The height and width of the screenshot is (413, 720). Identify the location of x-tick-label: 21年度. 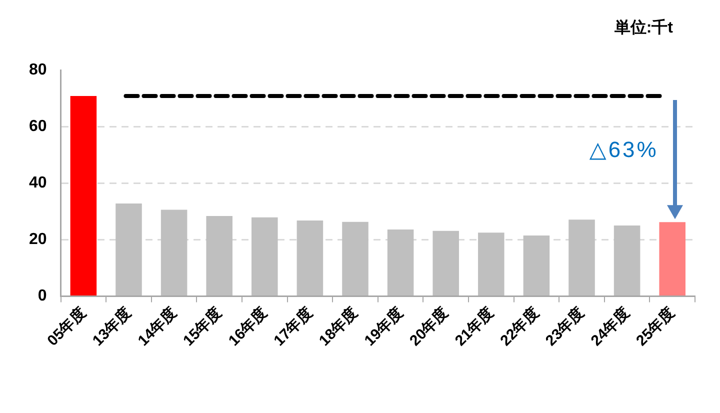
(474, 327).